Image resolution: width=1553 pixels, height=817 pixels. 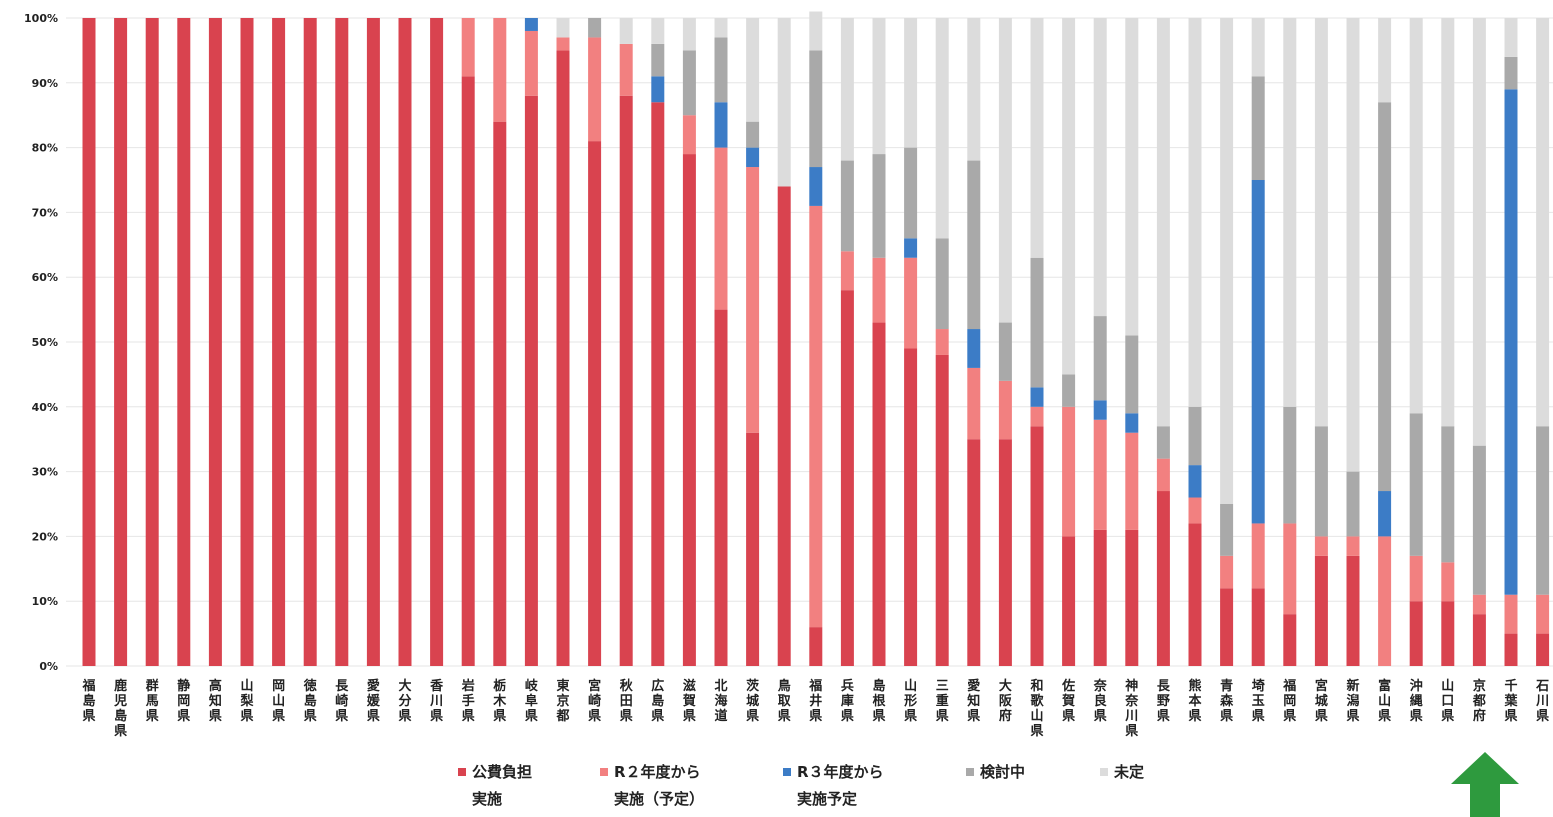 I want to click on x-category-label: 神奈川県, so click(x=1131, y=708).